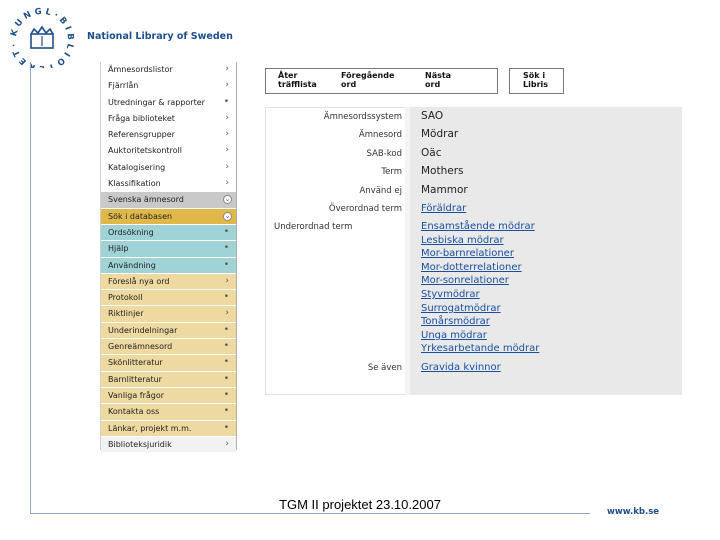  I want to click on record-field-label: Använd ej, so click(380, 191).